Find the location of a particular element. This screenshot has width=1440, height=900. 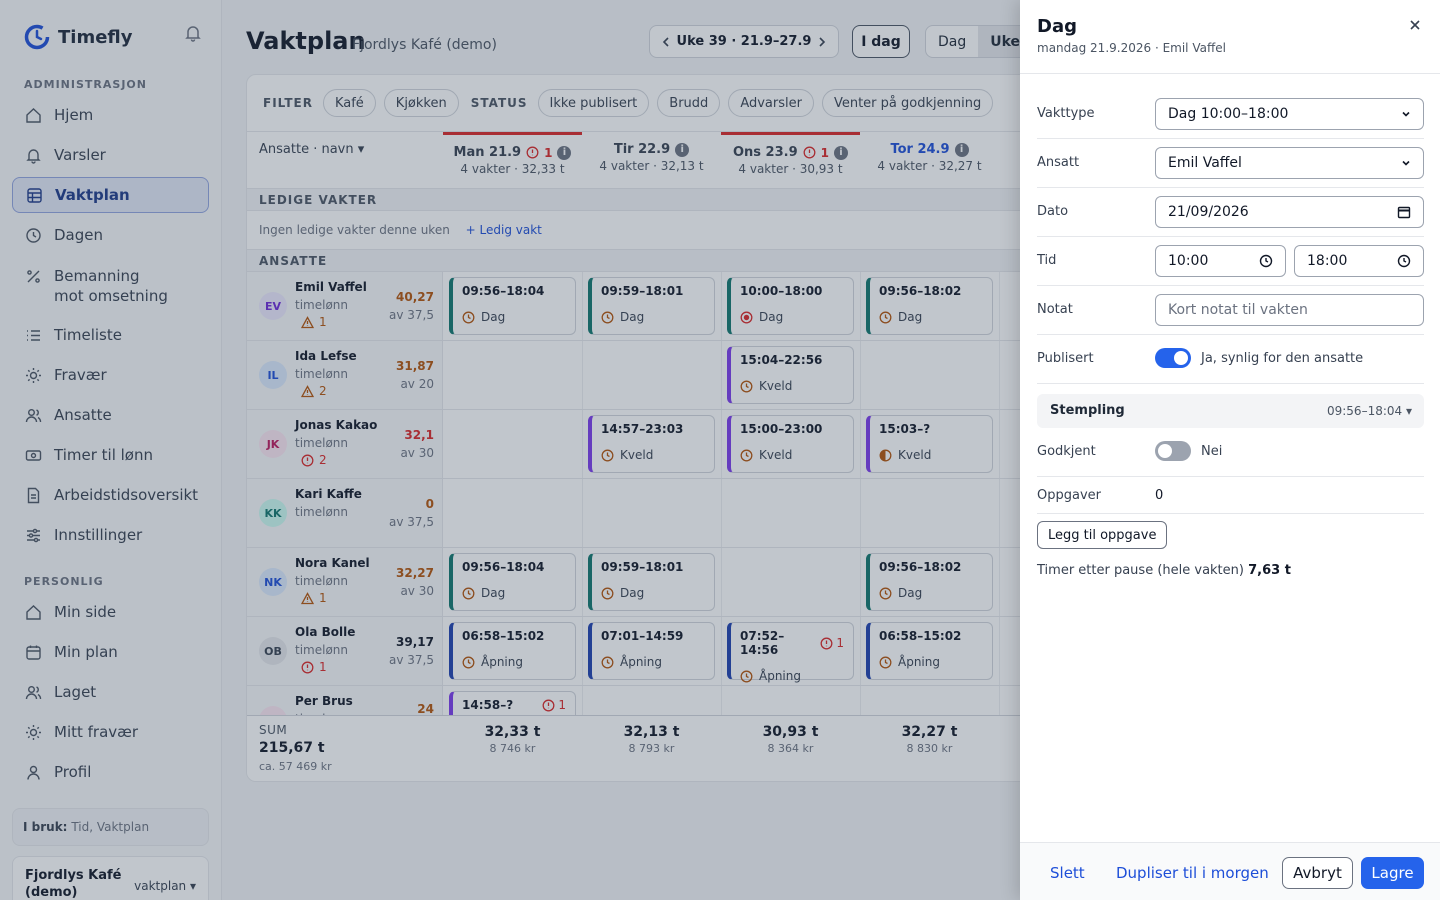

nav-laget: Laget is located at coordinates (110, 692).